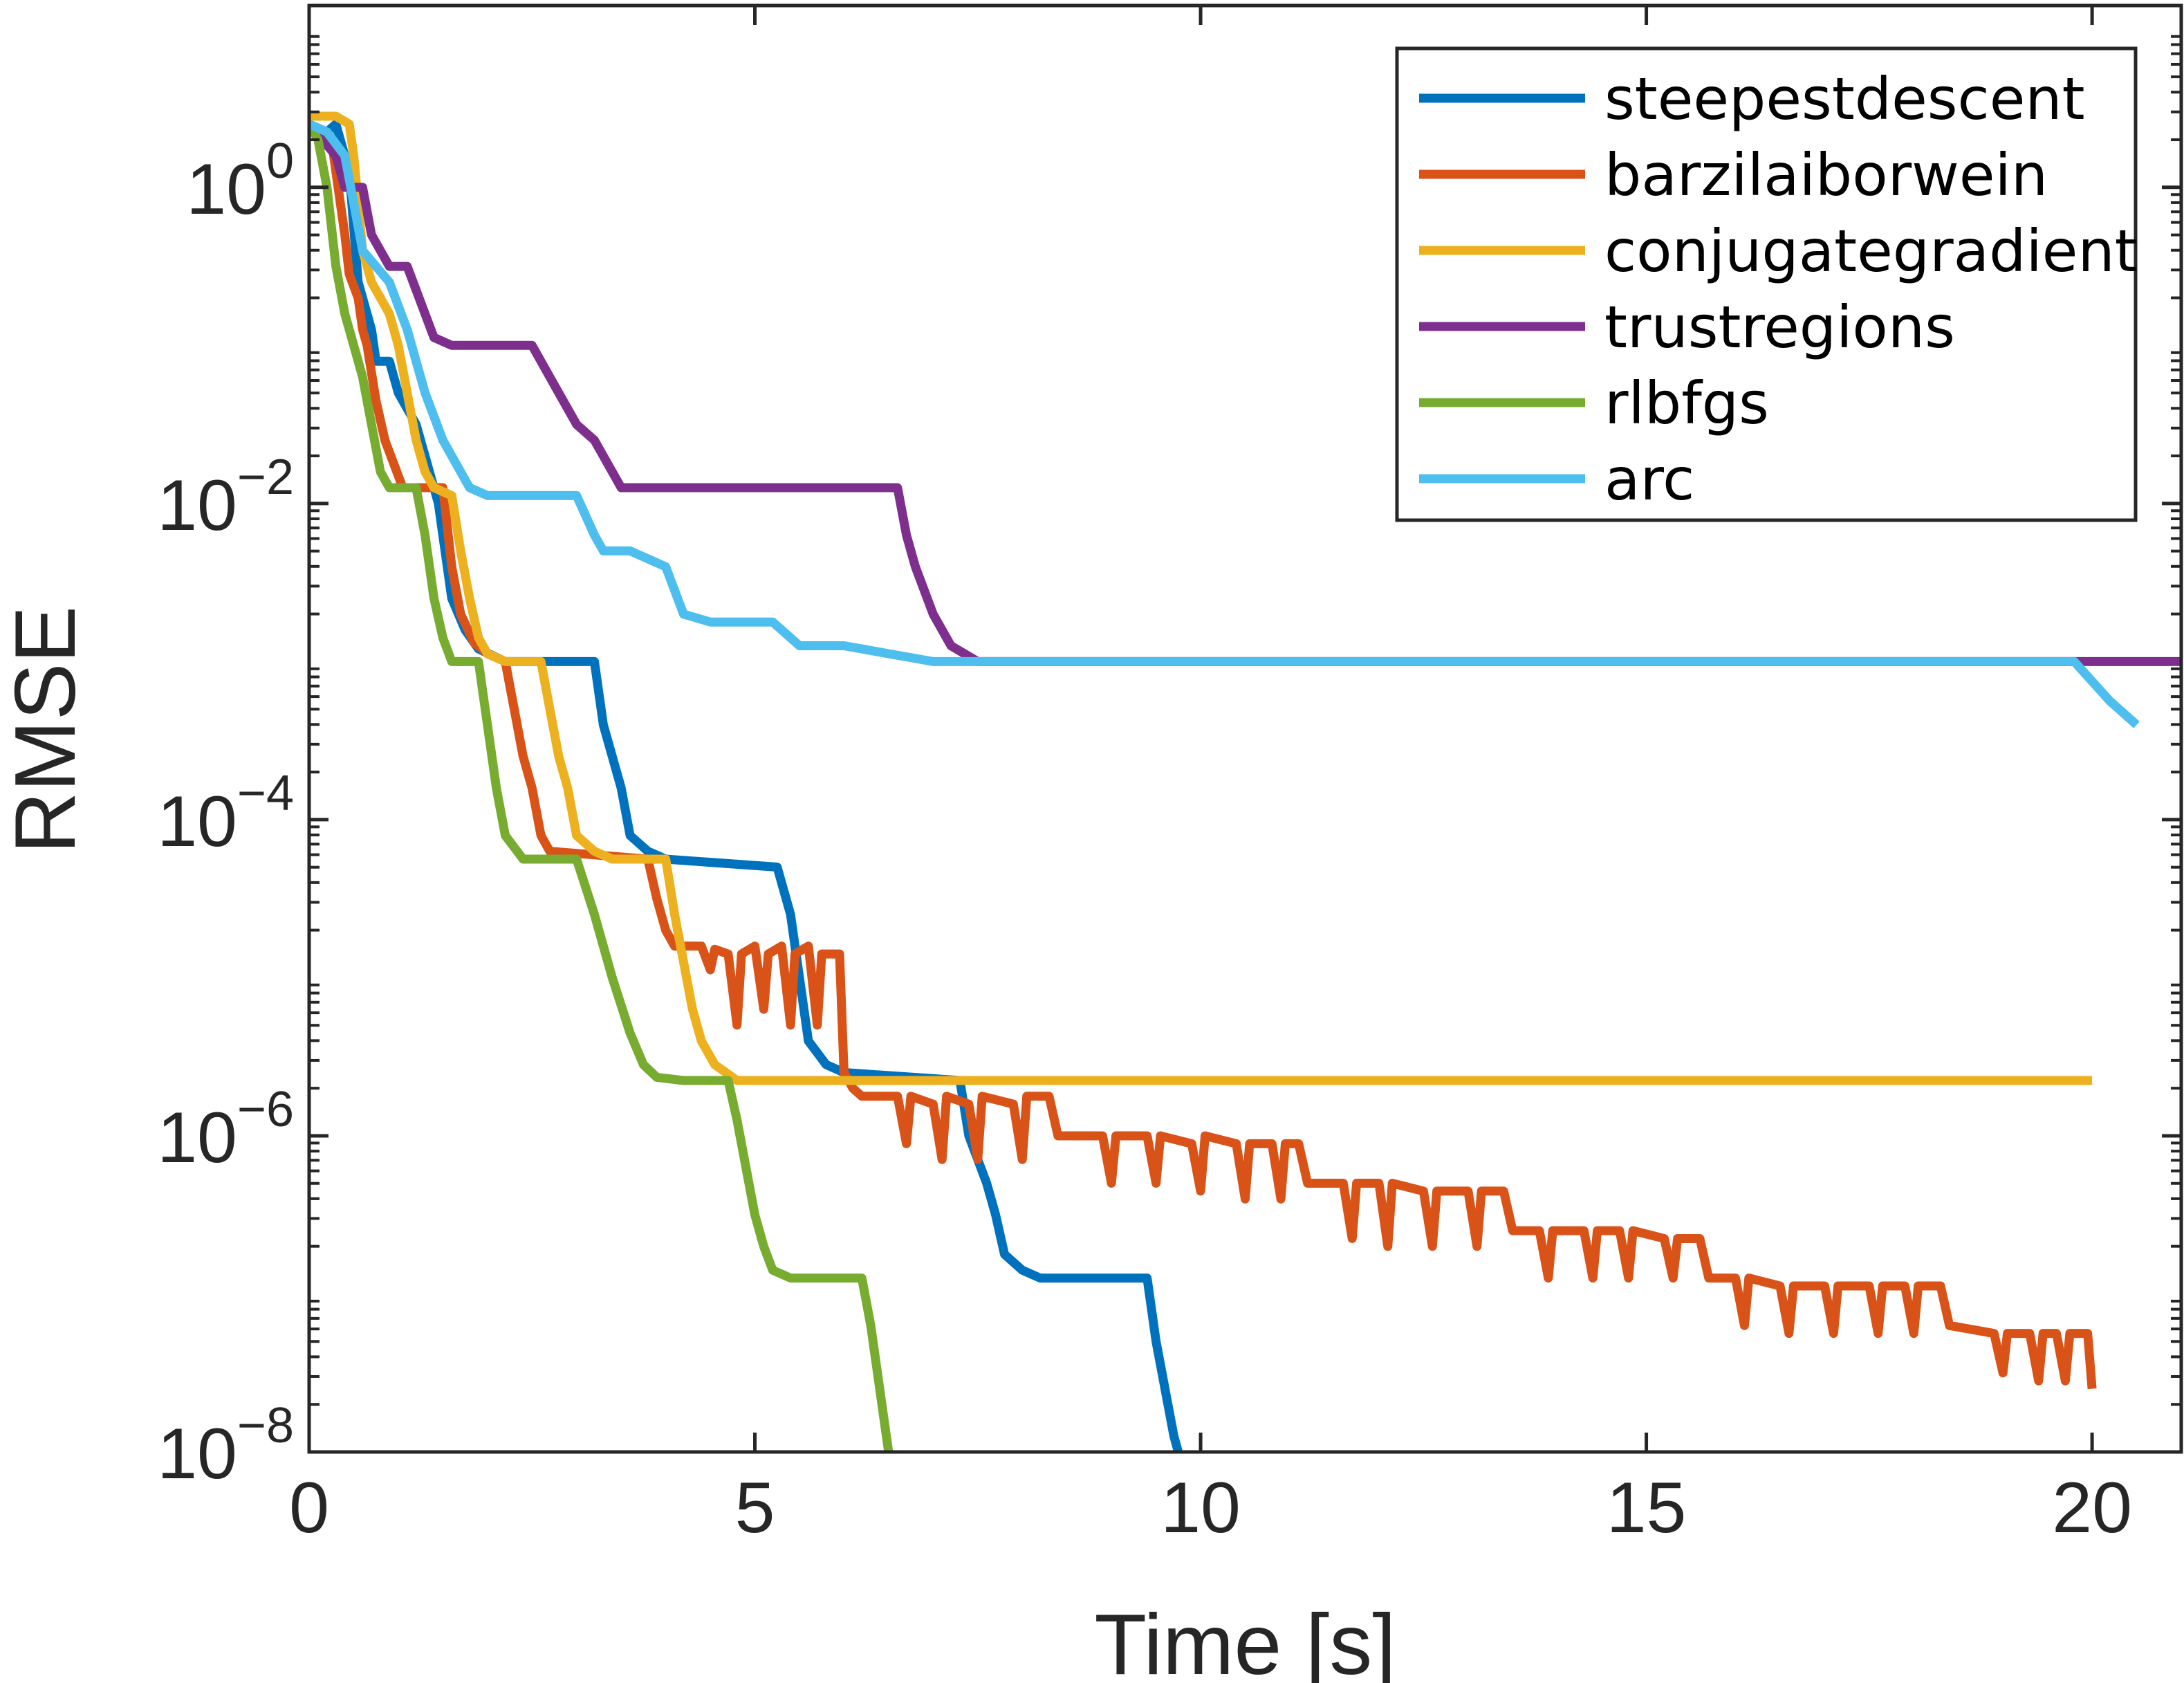 This screenshot has width=2184, height=1683. I want to click on legend-box, so click(1766, 284).